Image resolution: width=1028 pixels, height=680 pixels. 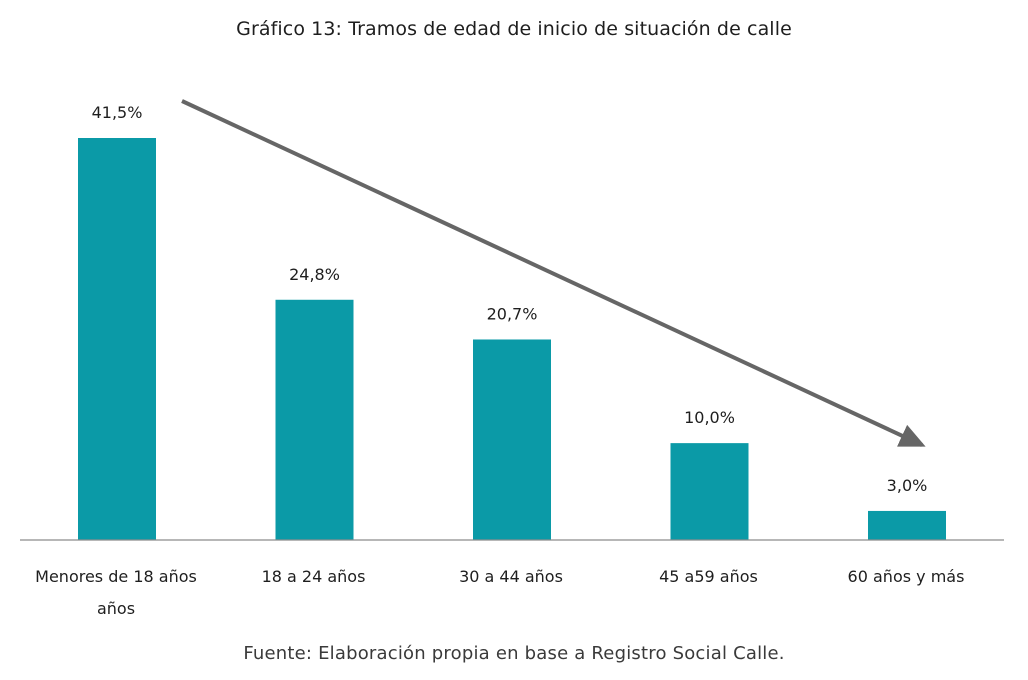 What do you see at coordinates (512, 313) in the screenshot?
I see `bar-value-label: 20,7%` at bounding box center [512, 313].